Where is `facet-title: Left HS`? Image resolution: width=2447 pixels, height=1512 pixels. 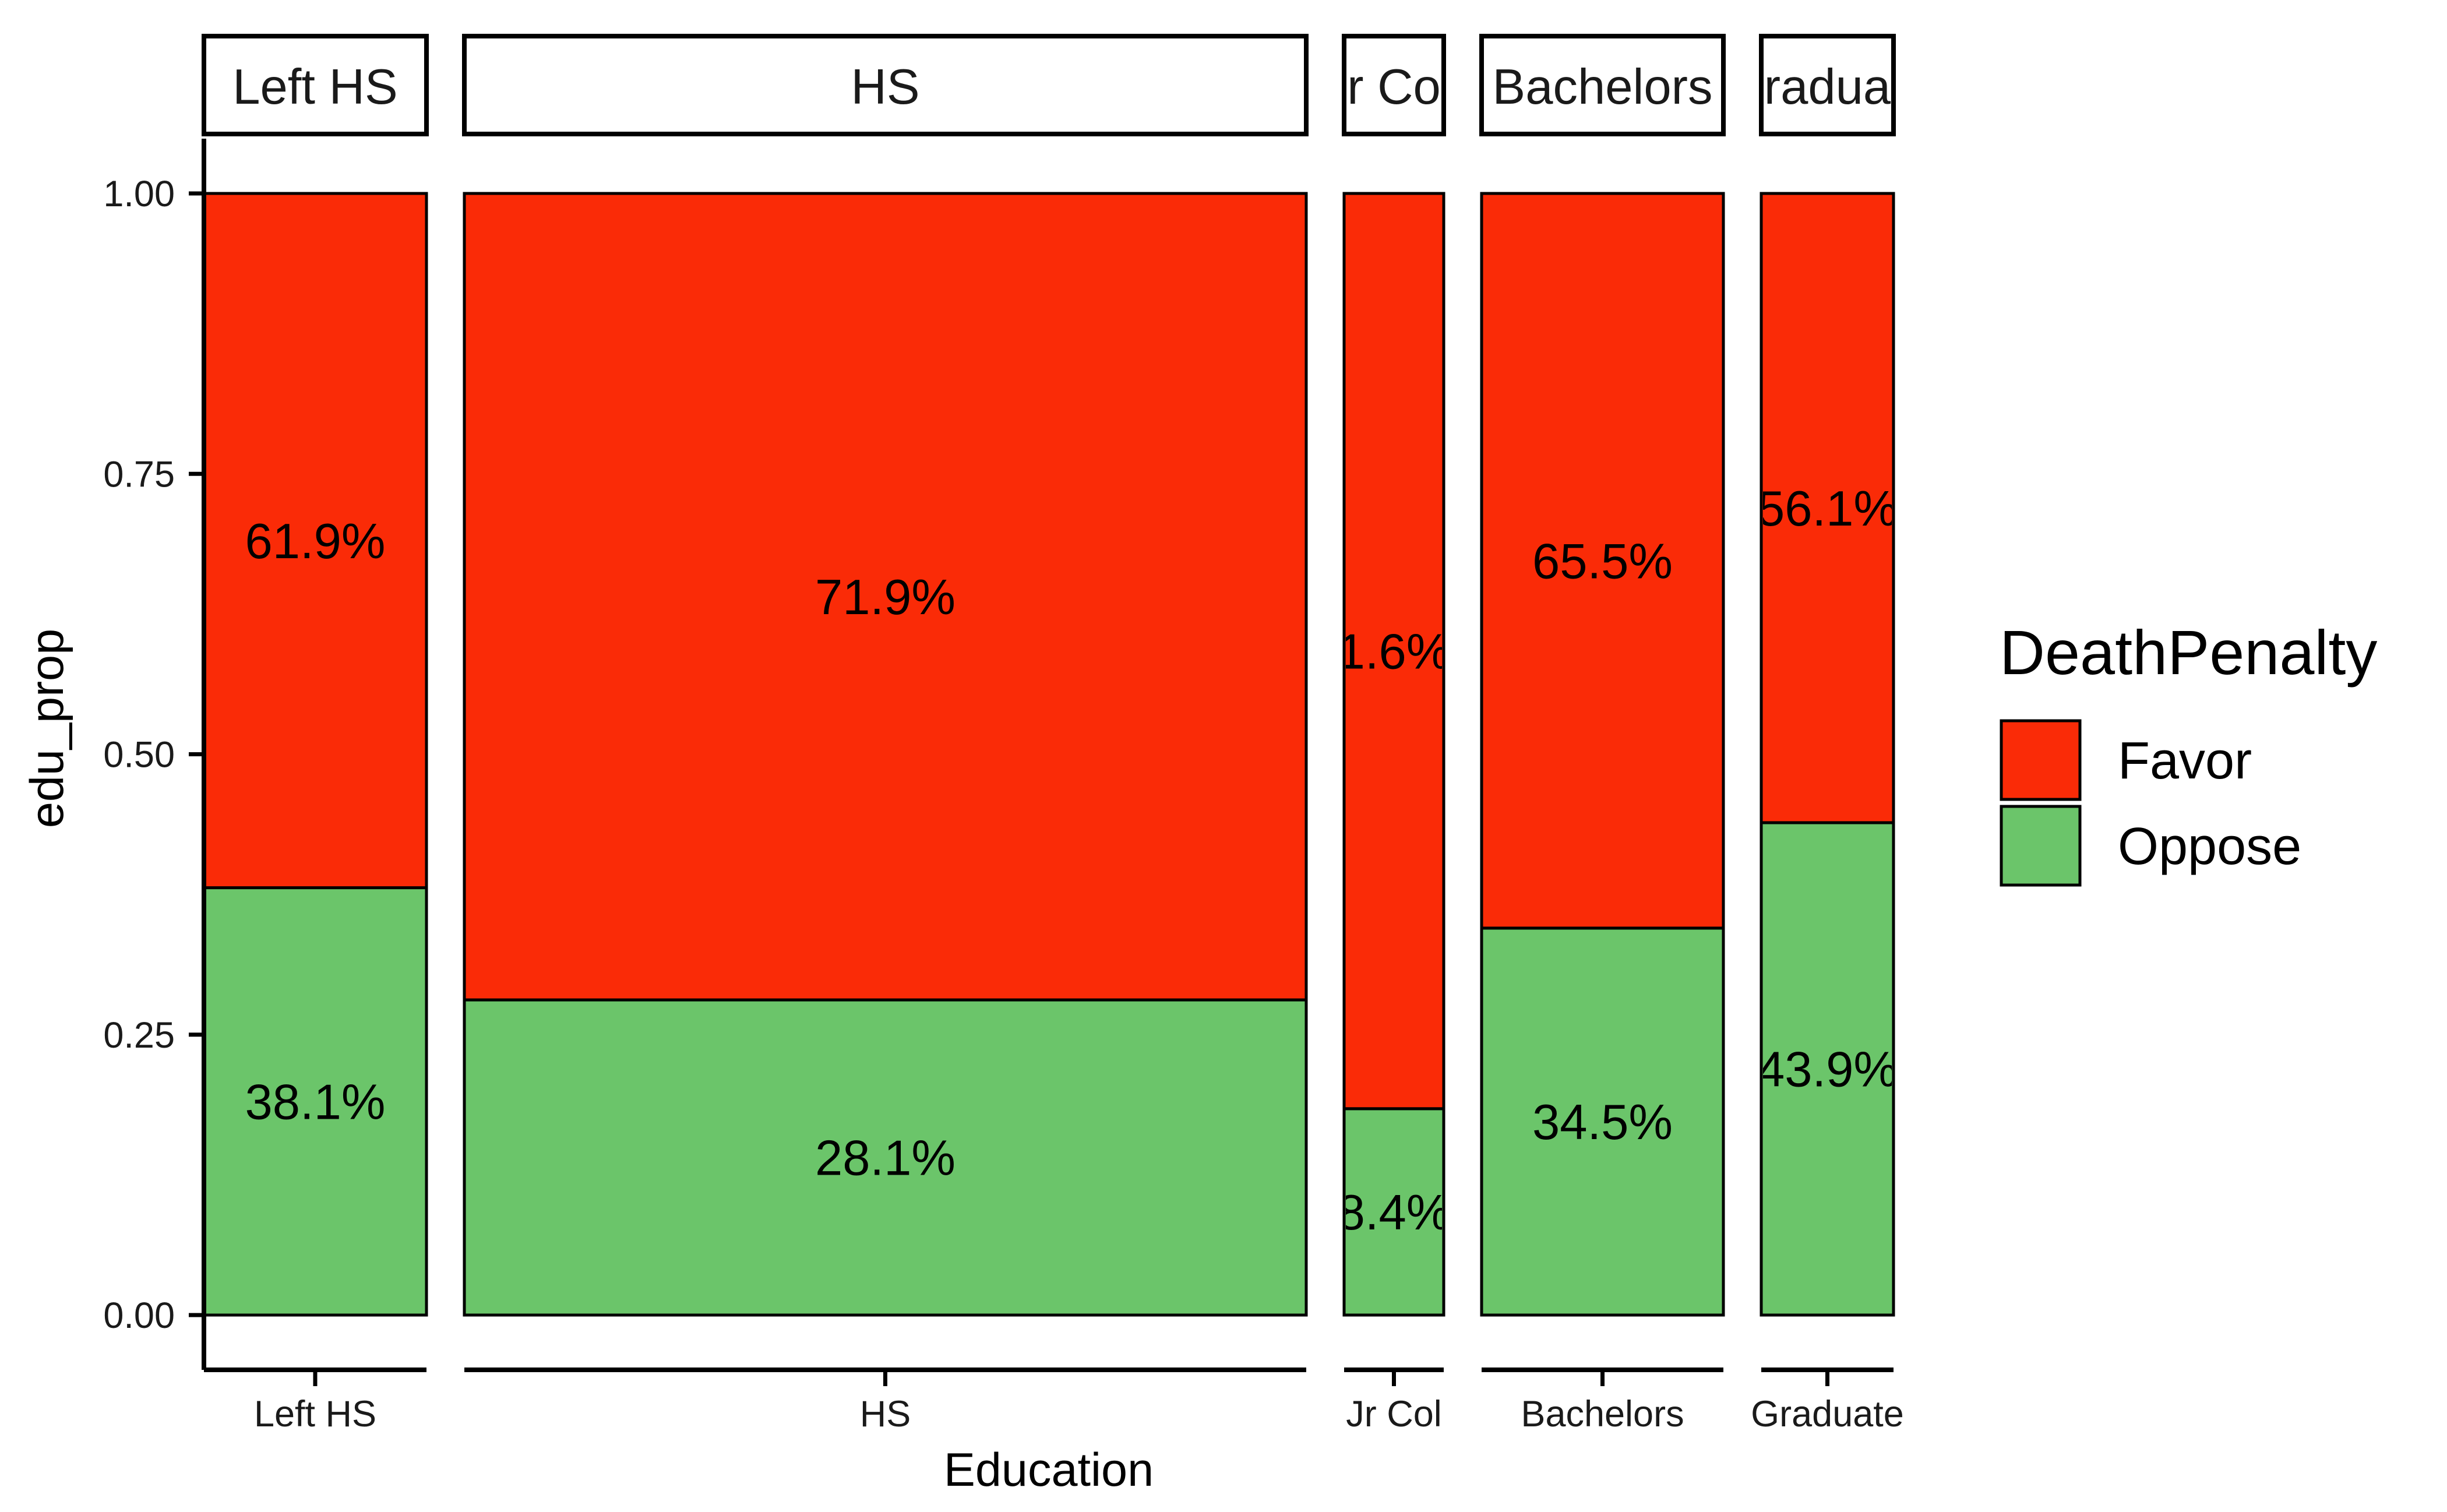 facet-title: Left HS is located at coordinates (315, 87).